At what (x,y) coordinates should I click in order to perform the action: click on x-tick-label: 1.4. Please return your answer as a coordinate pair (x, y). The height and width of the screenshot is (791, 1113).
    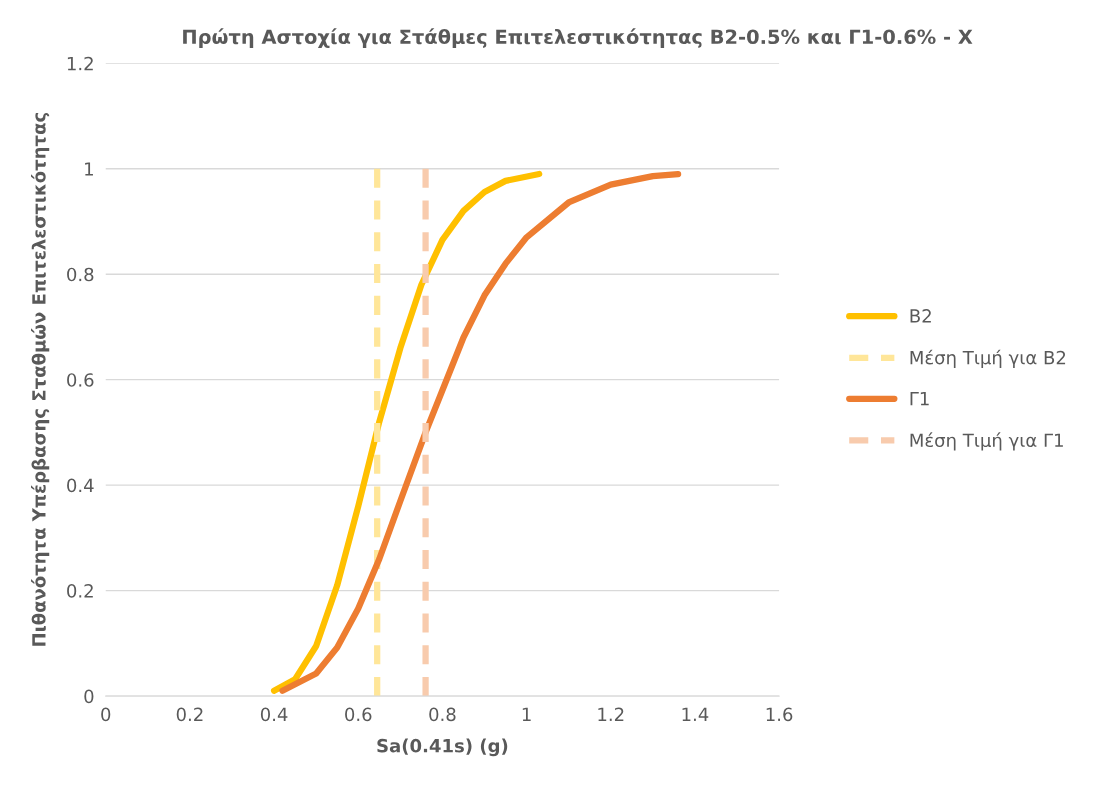
    Looking at the image, I should click on (695, 714).